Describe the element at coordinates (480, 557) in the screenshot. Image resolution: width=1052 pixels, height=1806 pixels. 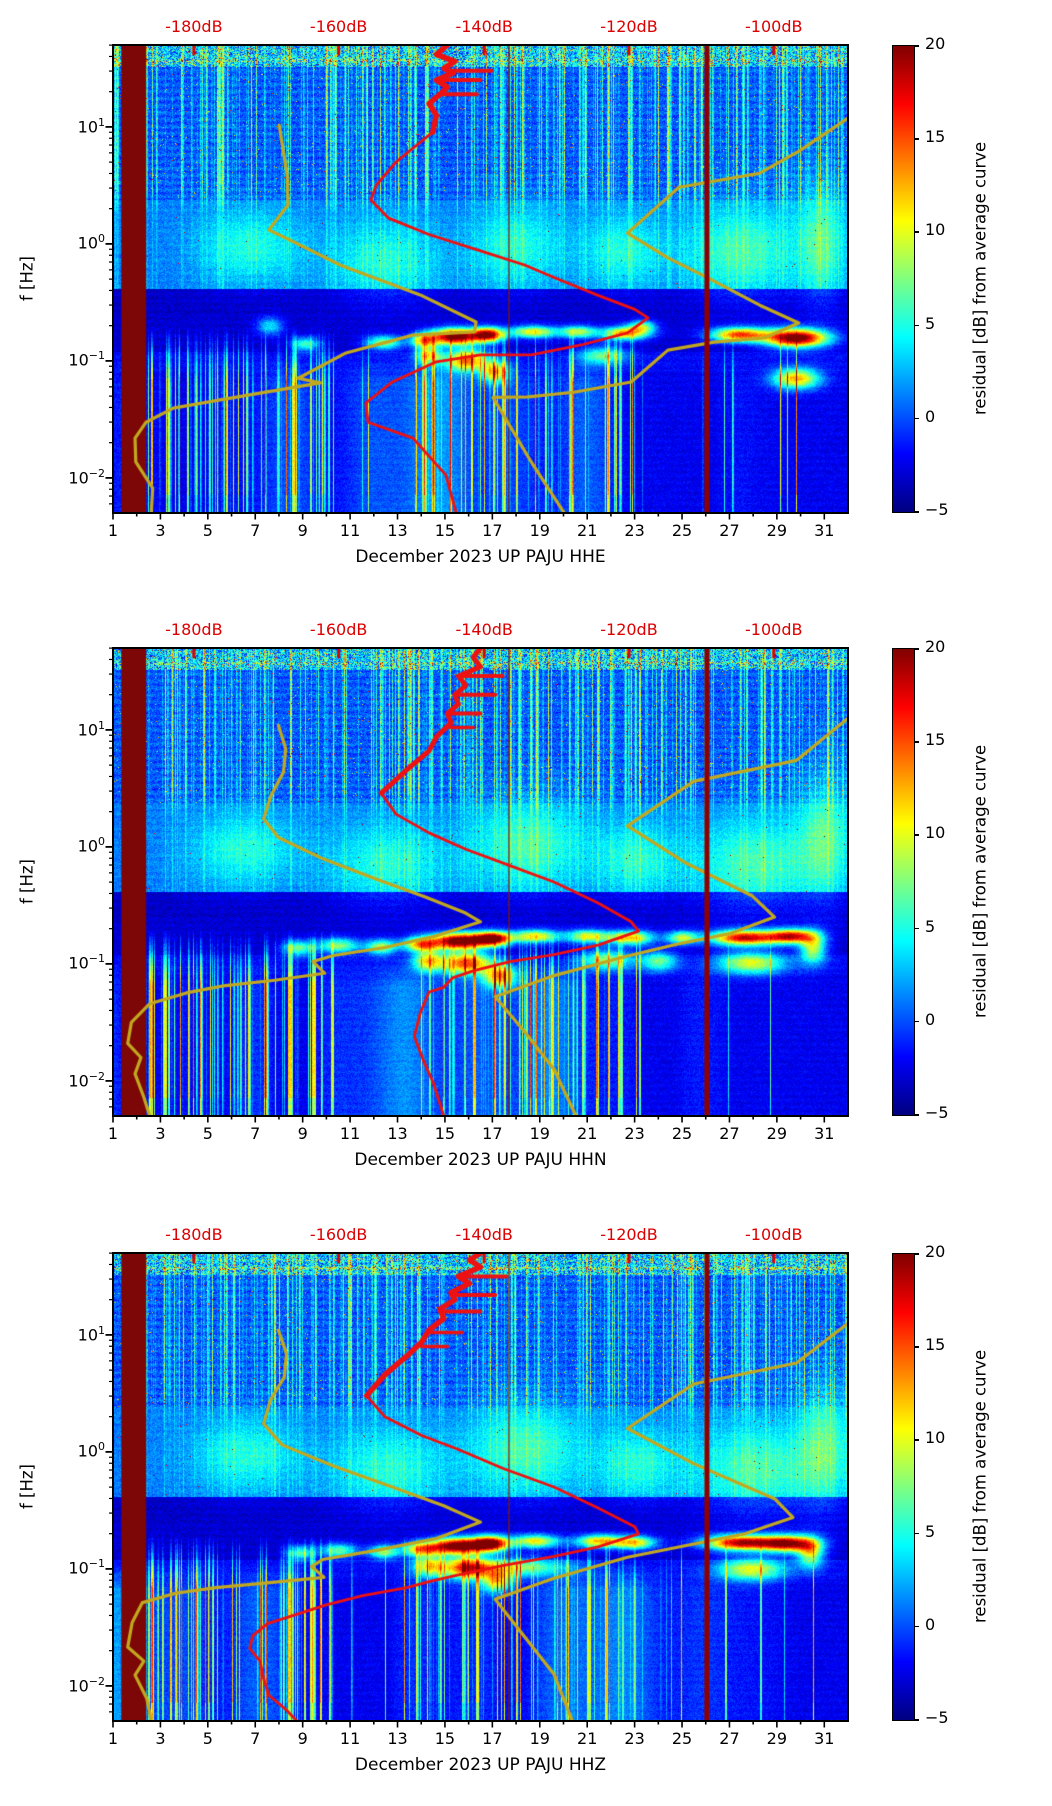
I see `x-axis-label-hhe: December 2023 UP PAJU HHE` at that location.